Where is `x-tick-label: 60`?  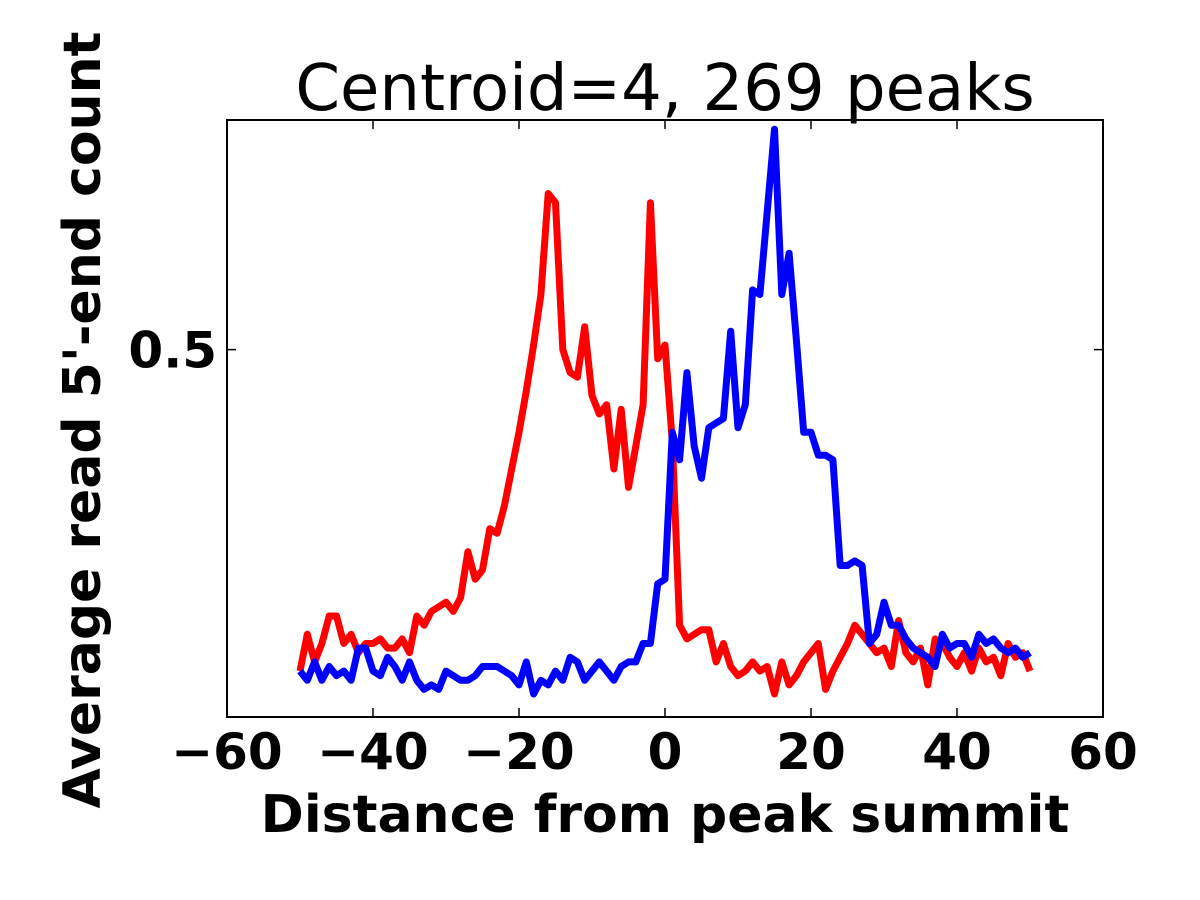 x-tick-label: 60 is located at coordinates (1103, 752).